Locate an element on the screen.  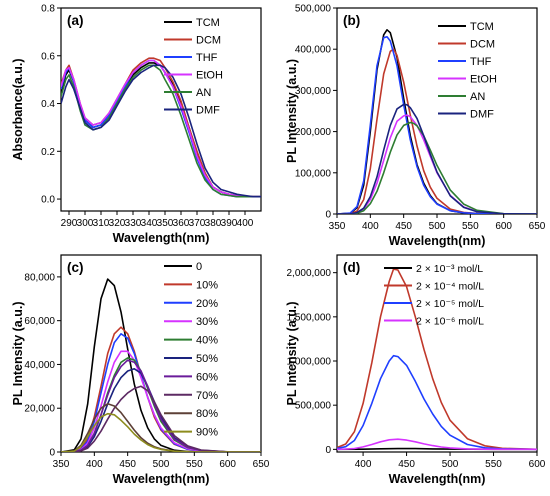
legend-label: 2 × 10⁻⁴ mol/L is located at coordinates (450, 287).